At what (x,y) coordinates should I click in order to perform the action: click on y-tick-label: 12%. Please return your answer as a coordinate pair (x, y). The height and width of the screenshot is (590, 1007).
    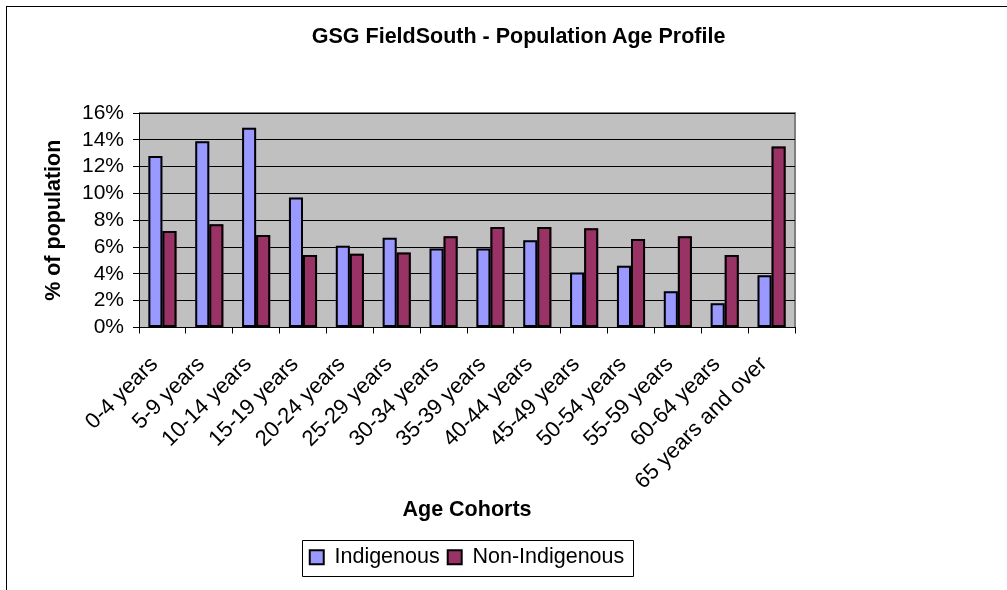
    Looking at the image, I should click on (102, 165).